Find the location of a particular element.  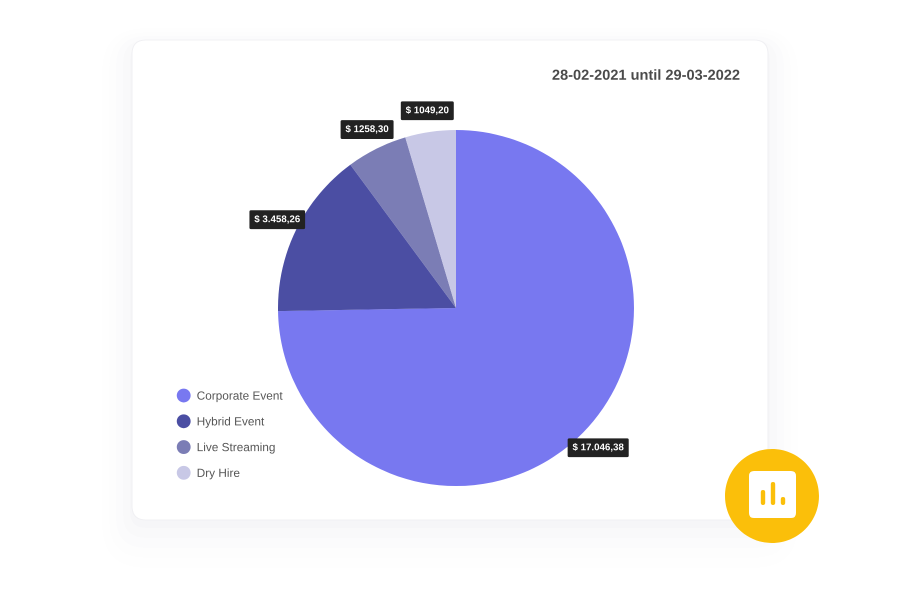

legend-label: Dry Hire is located at coordinates (219, 474).